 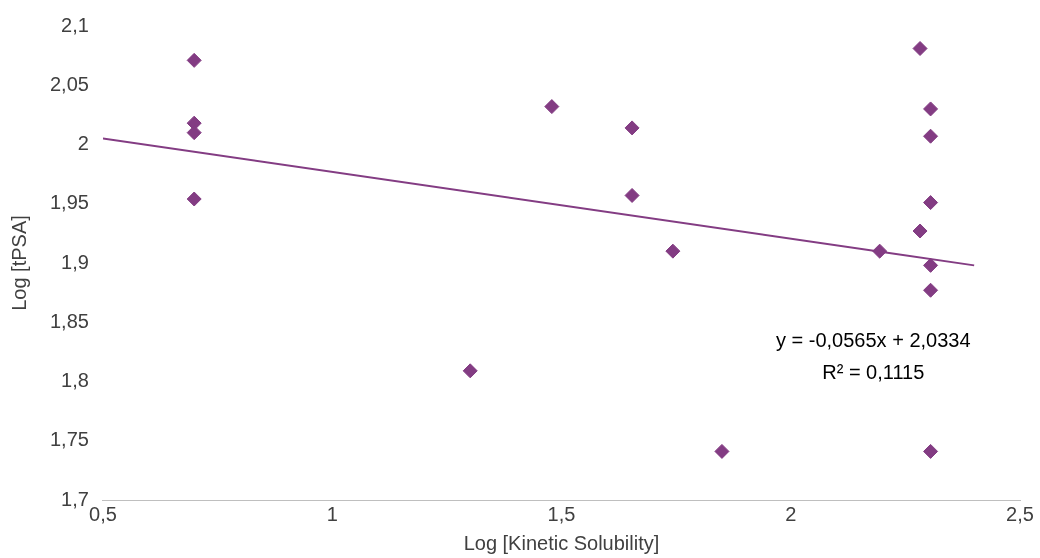 What do you see at coordinates (69, 439) in the screenshot?
I see `y-tick-label: 1,75` at bounding box center [69, 439].